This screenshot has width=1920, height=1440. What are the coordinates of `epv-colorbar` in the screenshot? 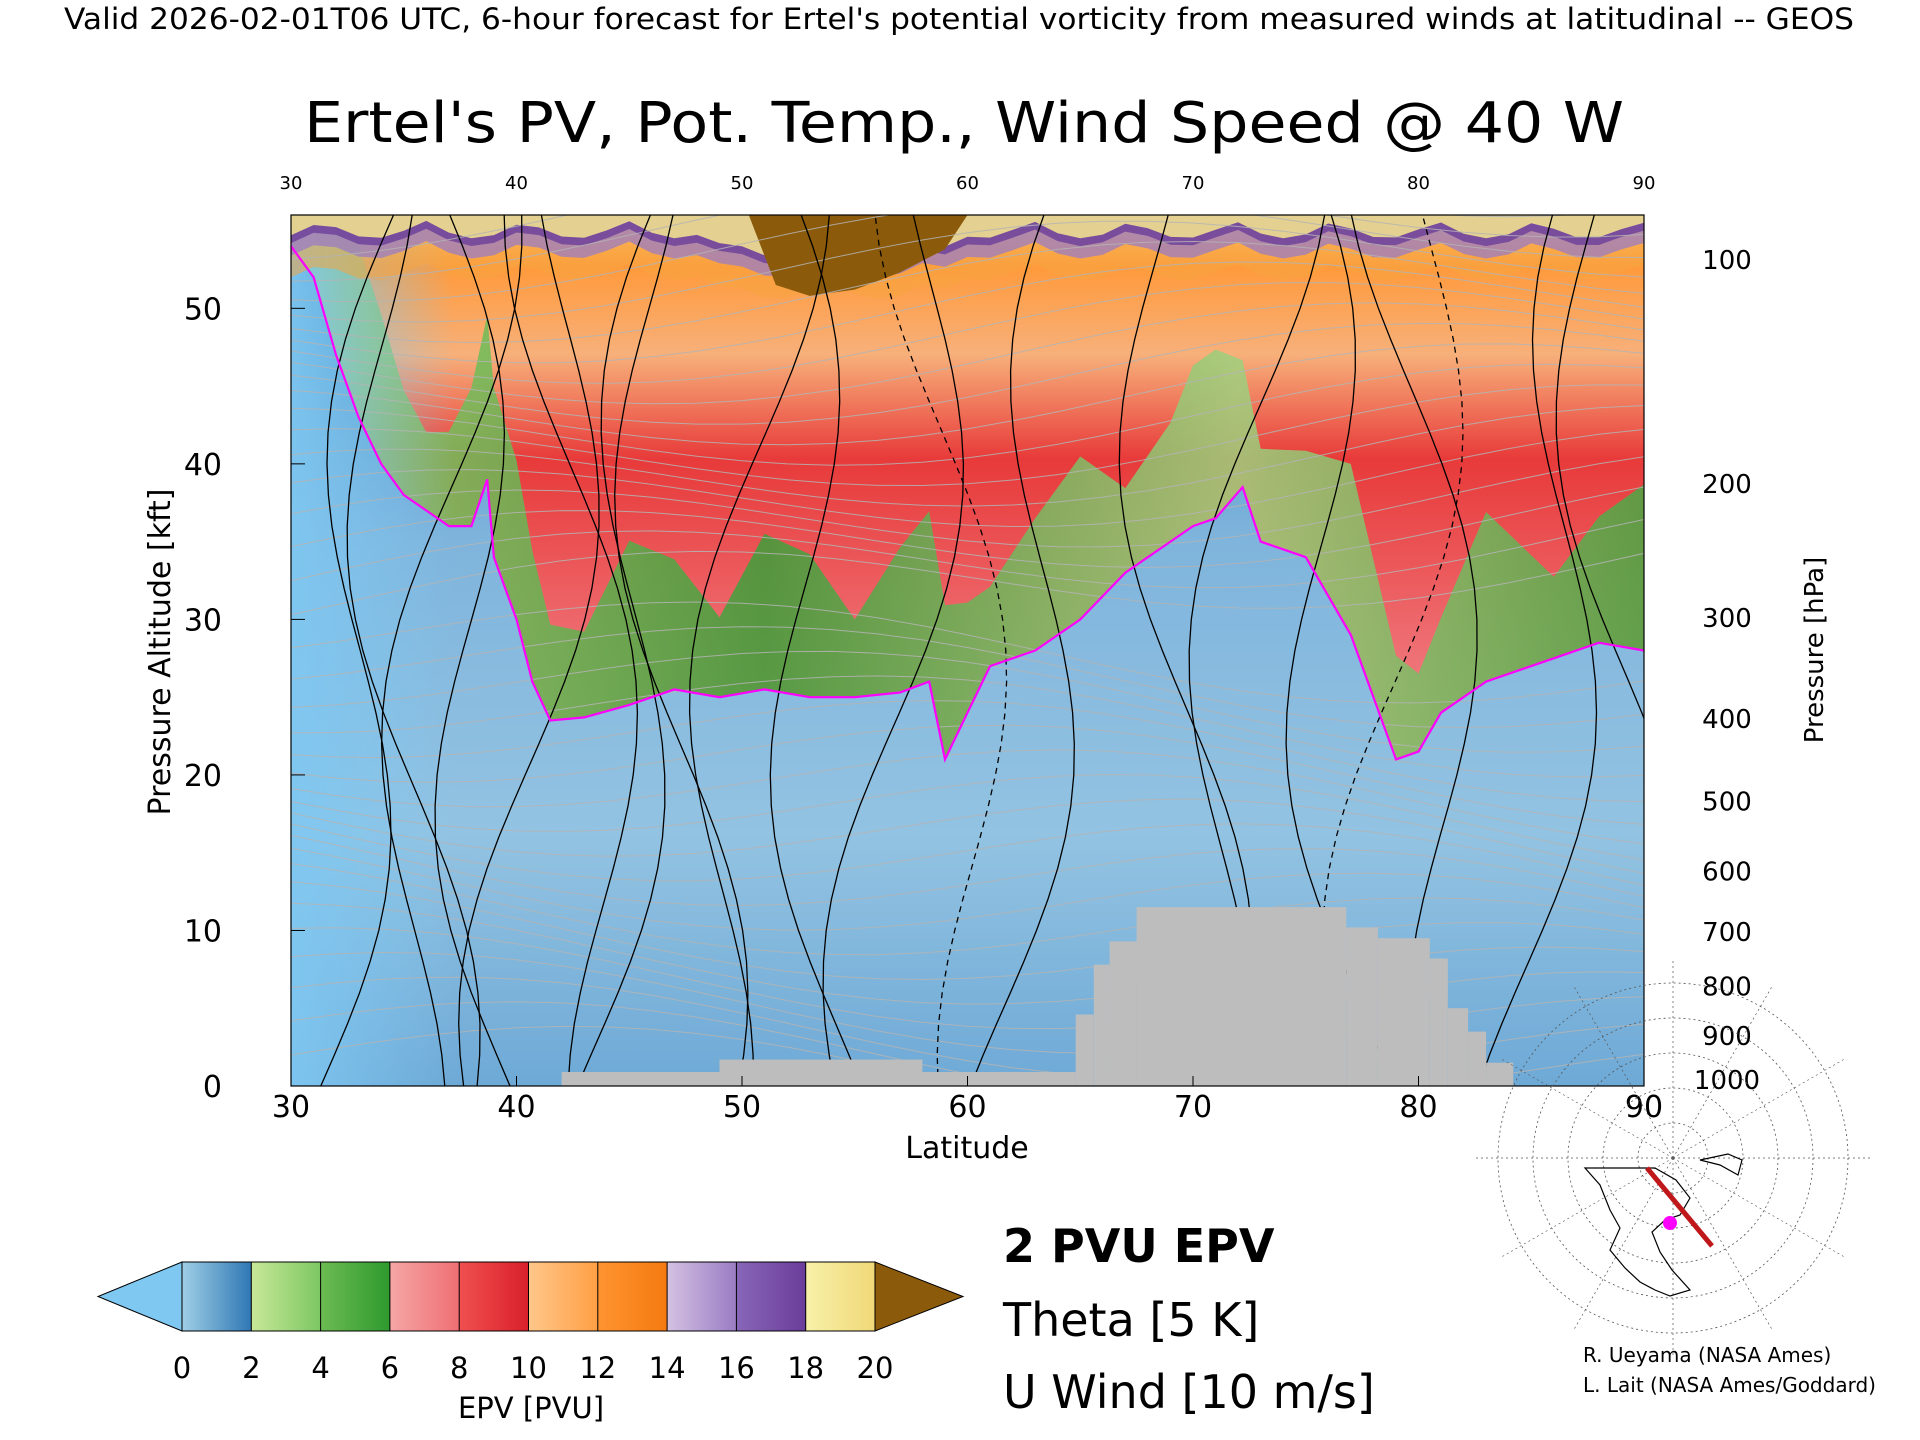 It's located at (530, 1296).